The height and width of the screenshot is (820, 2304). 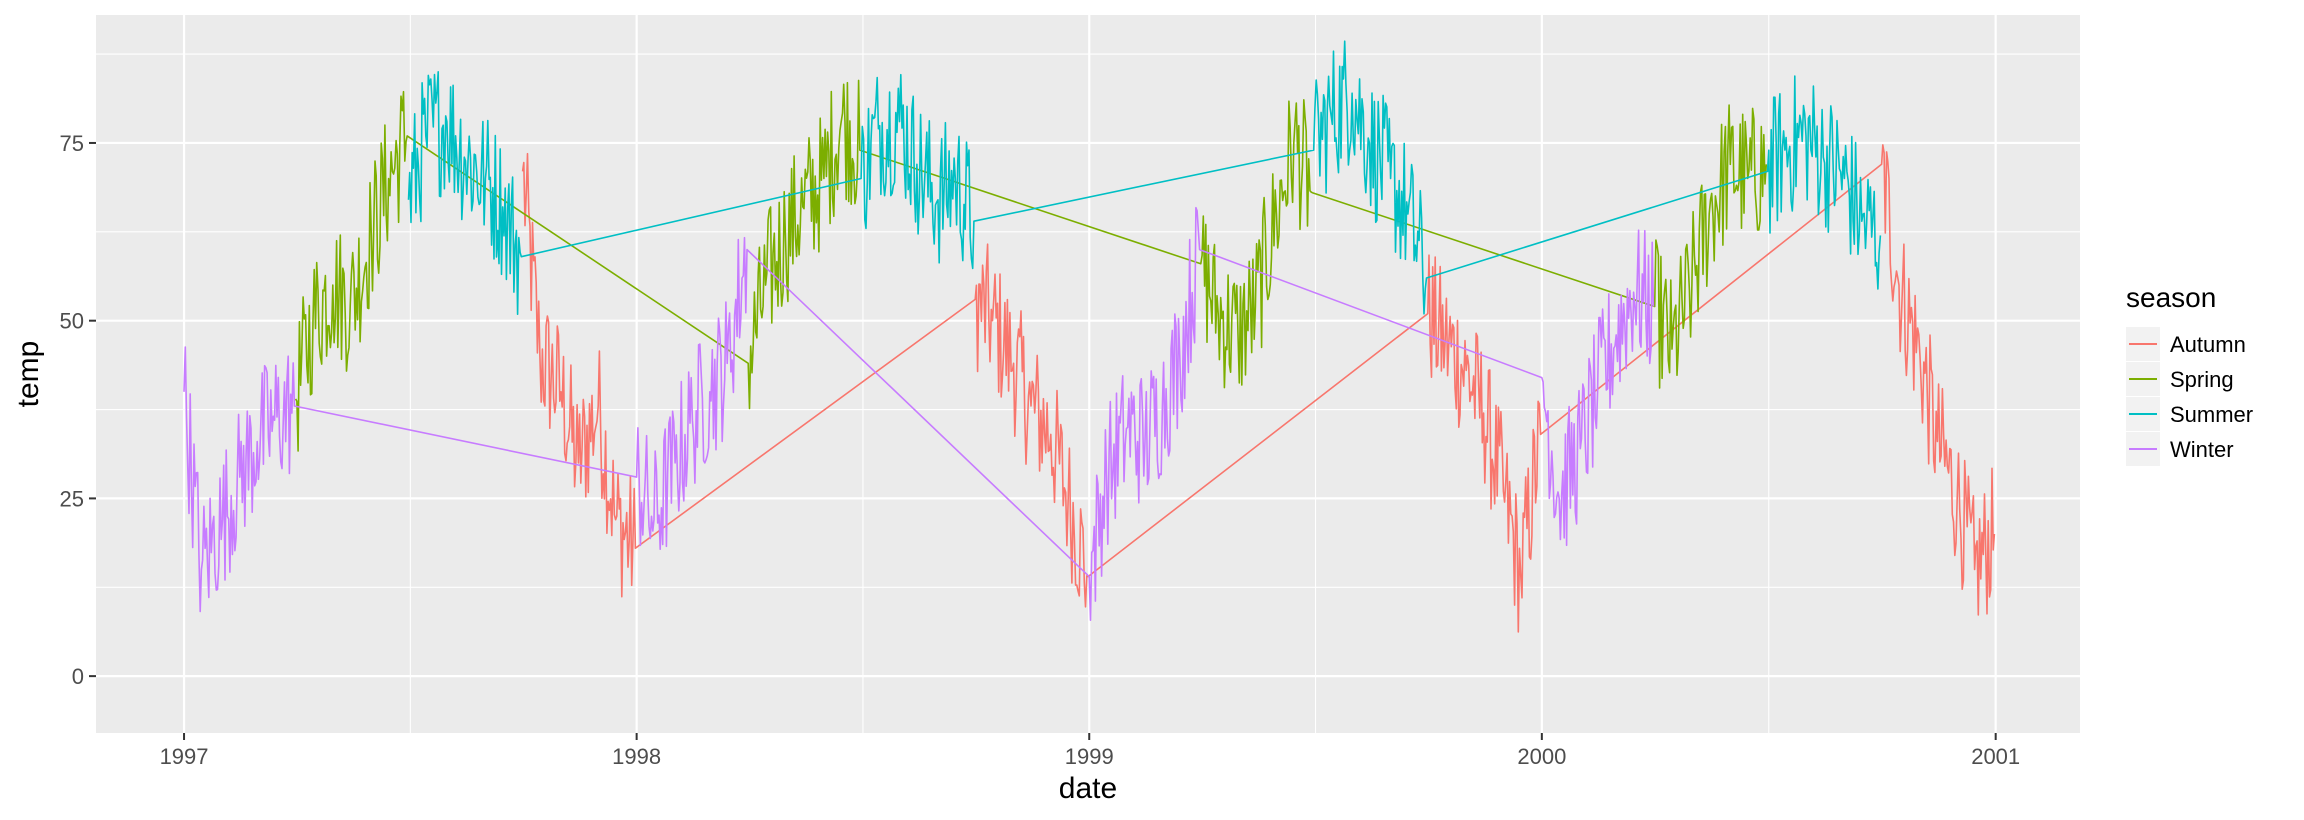 I want to click on legend-label: Spring, so click(x=2202, y=379).